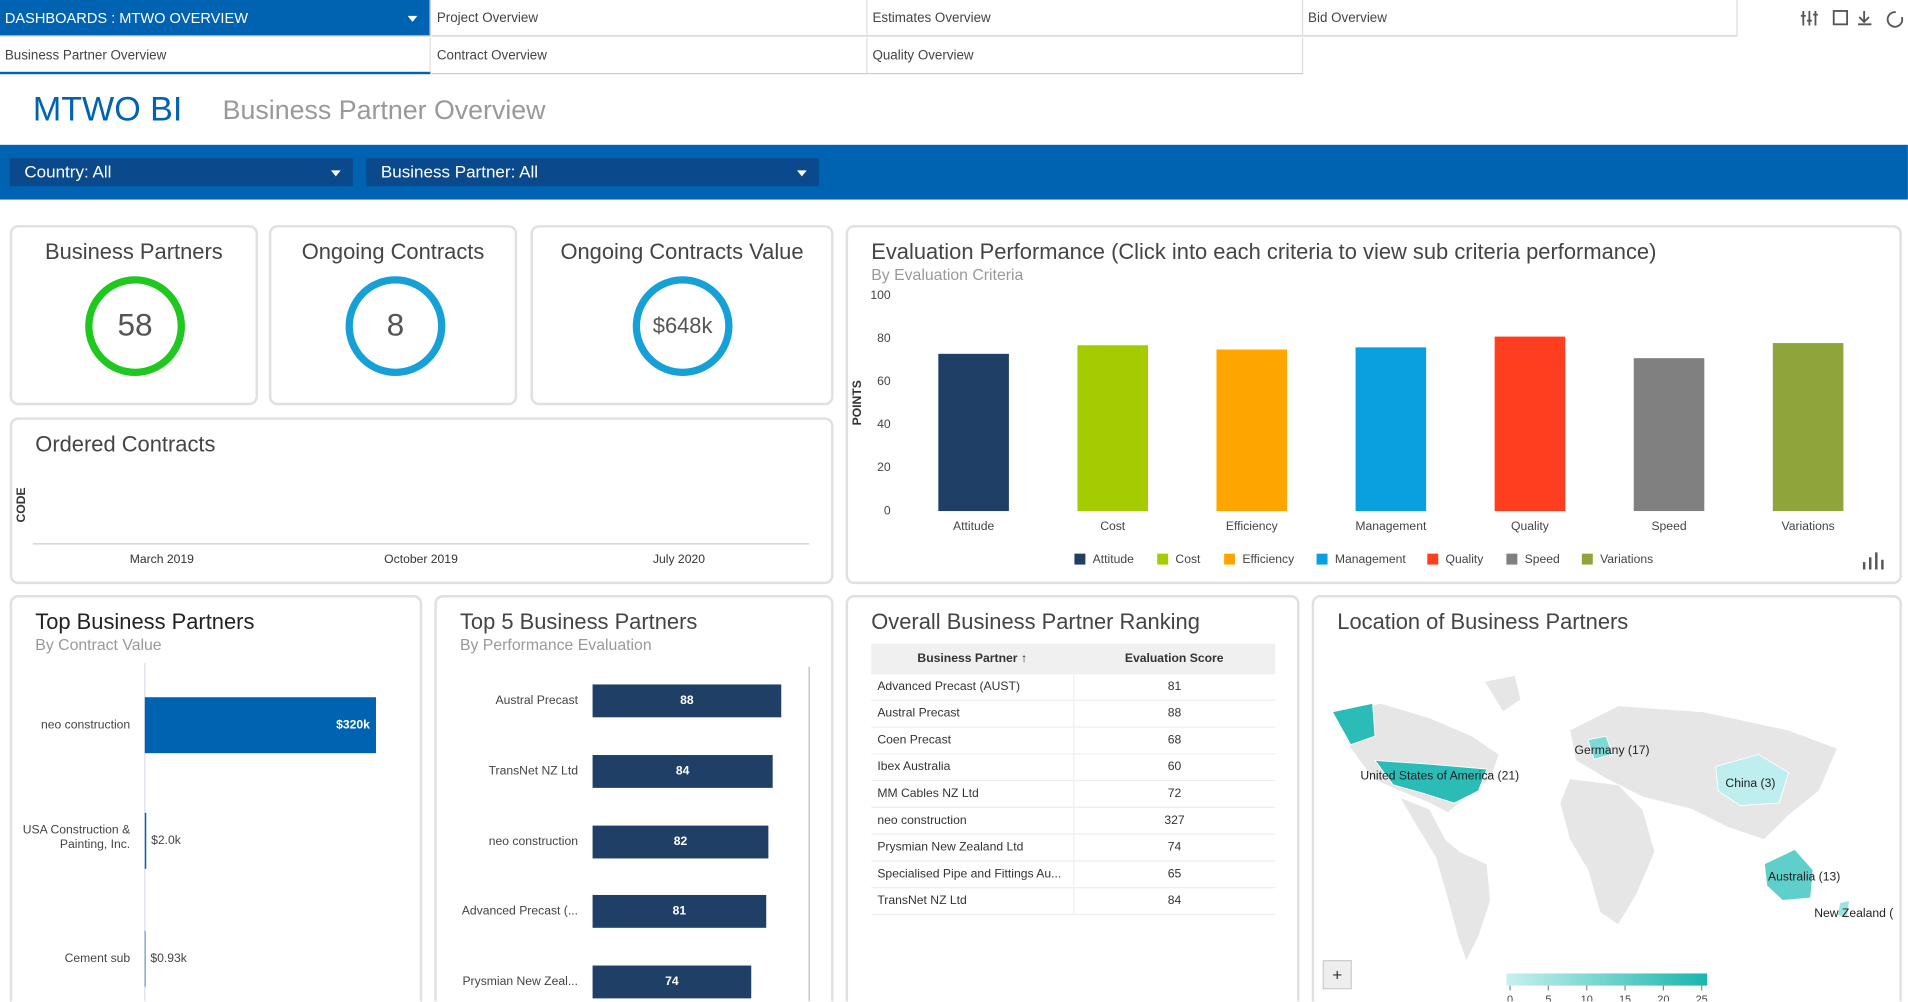 This screenshot has width=1908, height=1002. I want to click on kpi-title: Business Partners, so click(133, 253).